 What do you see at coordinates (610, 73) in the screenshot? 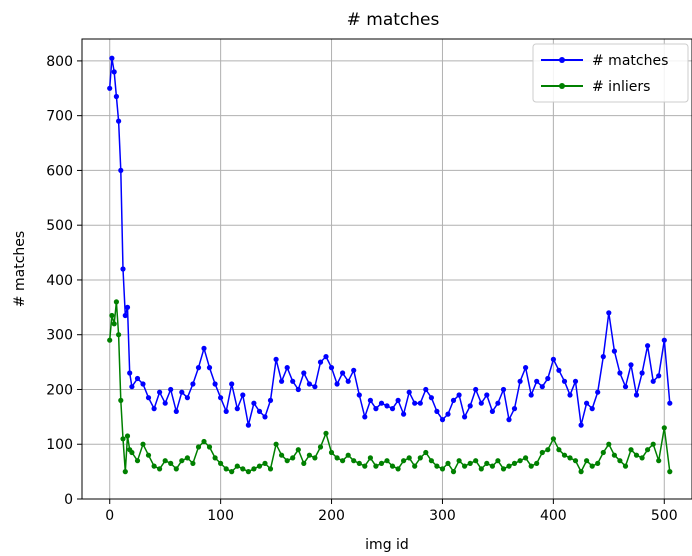
I see `legend-box` at bounding box center [610, 73].